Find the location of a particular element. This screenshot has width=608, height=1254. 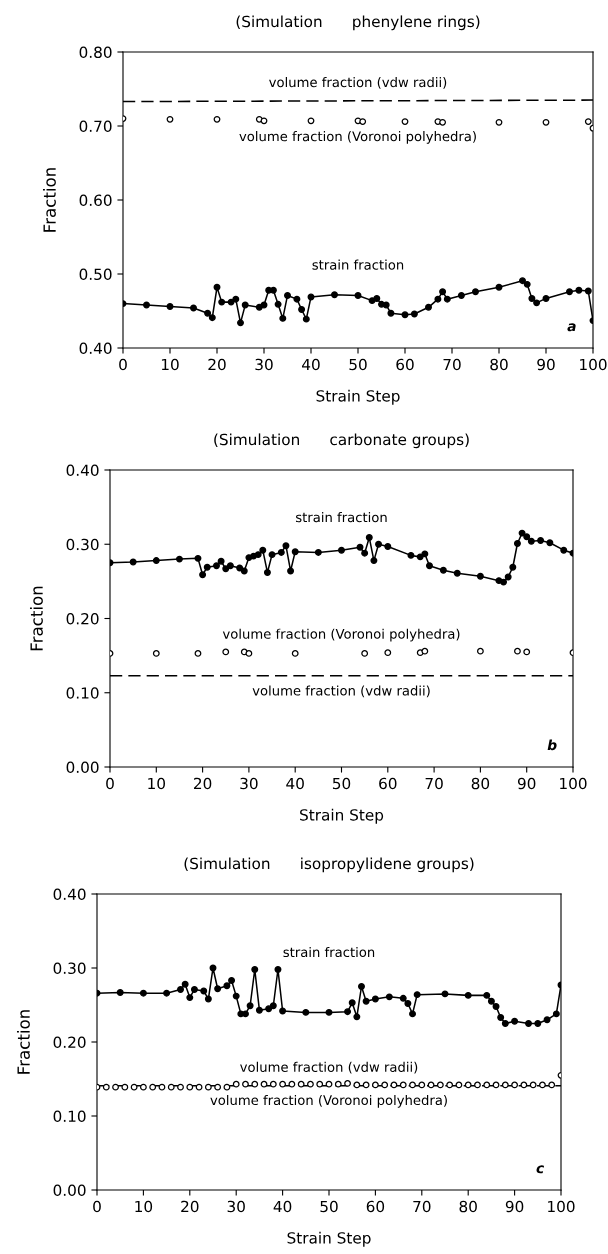

series-label: strain fraction is located at coordinates (358, 264).